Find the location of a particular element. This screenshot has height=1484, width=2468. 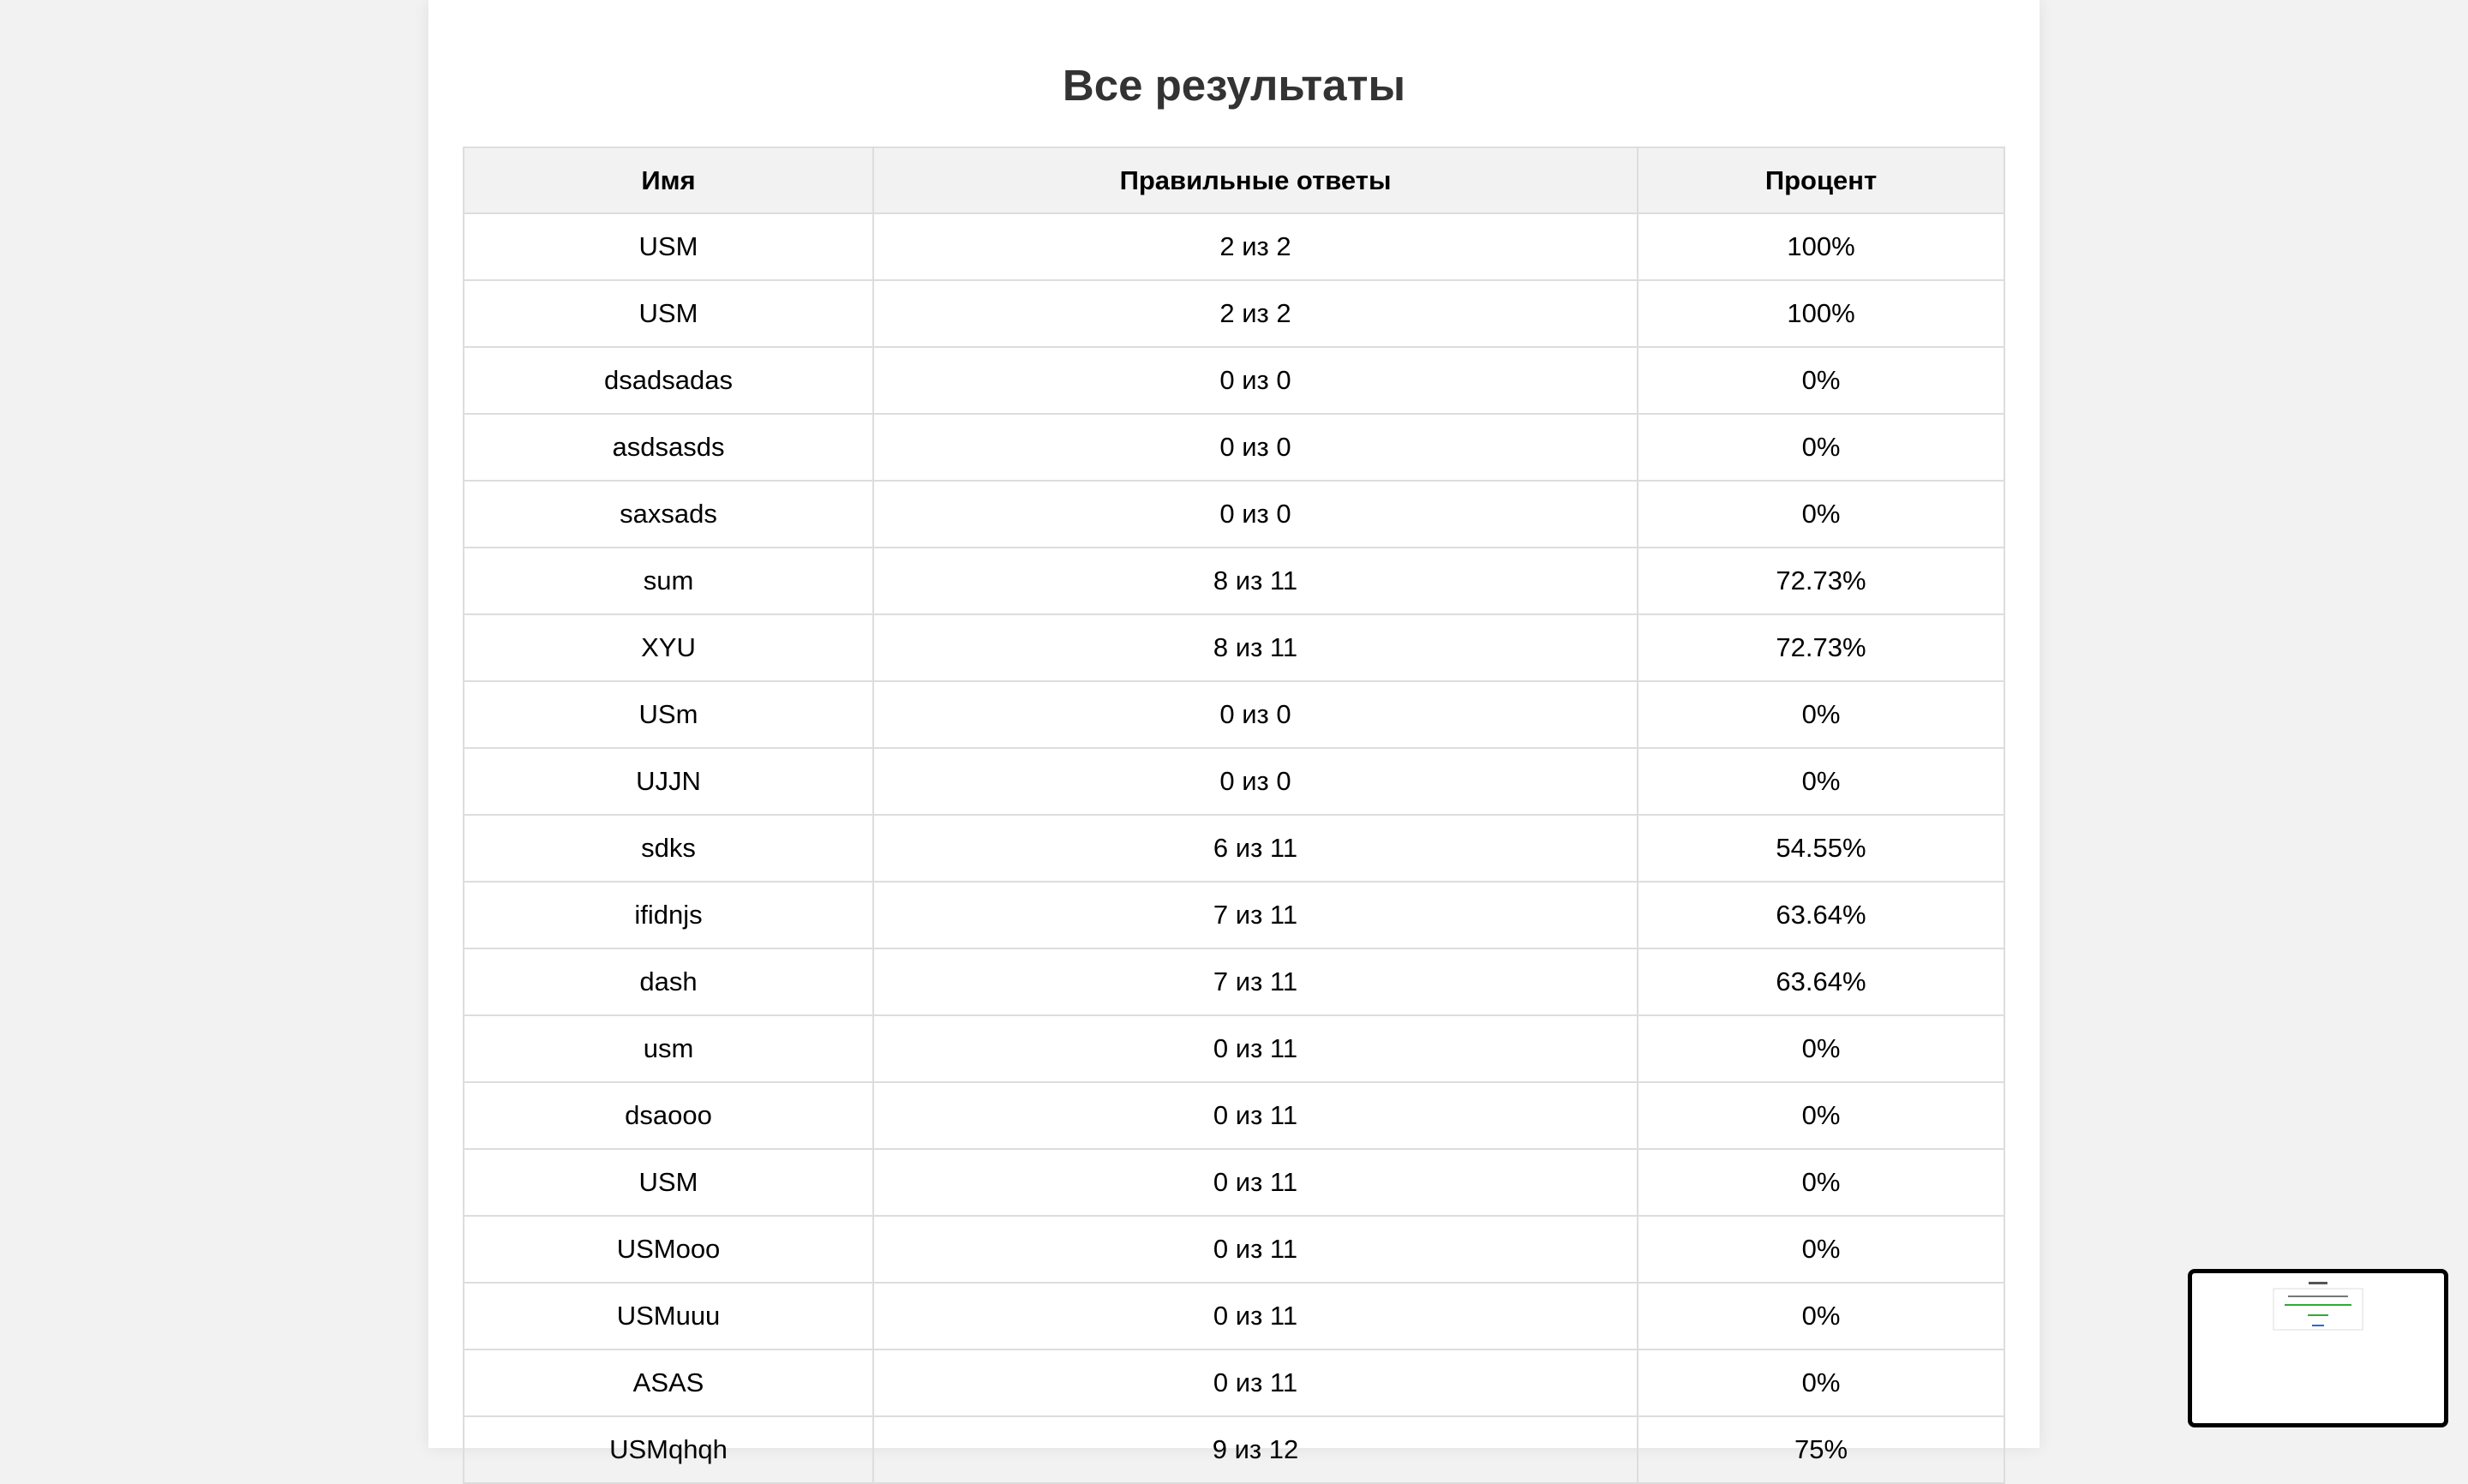

preview-image is located at coordinates (2318, 1306).